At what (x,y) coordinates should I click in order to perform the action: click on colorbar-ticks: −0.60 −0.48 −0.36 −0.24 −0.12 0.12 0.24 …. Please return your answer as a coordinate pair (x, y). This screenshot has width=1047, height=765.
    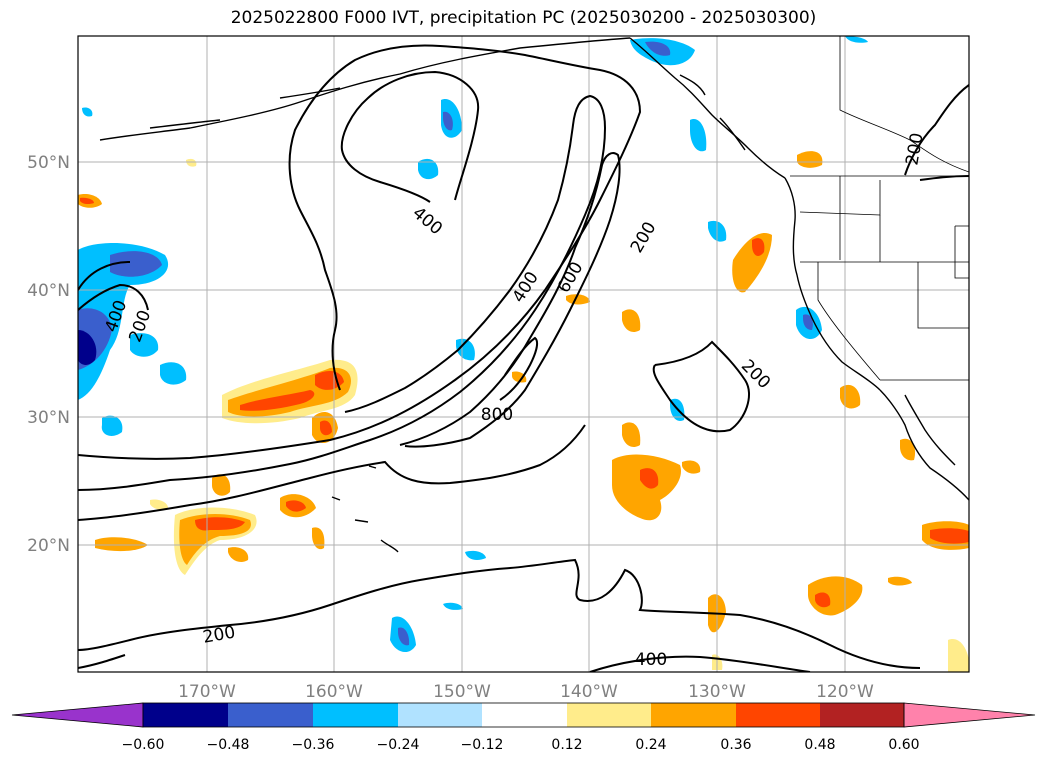
    Looking at the image, I should click on (521, 745).